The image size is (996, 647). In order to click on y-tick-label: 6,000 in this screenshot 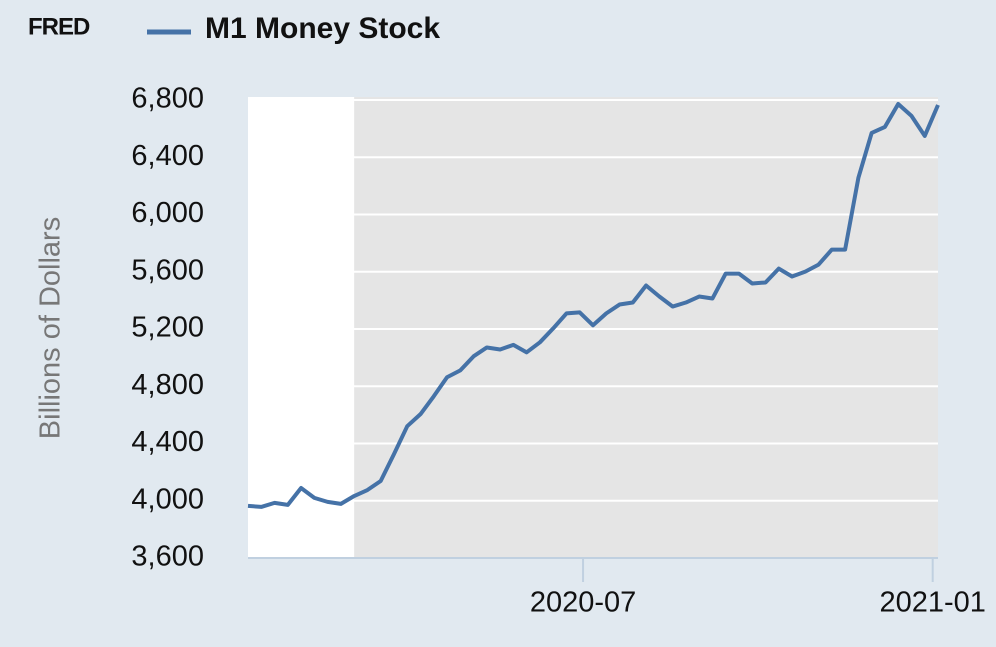, I will do `click(167, 213)`.